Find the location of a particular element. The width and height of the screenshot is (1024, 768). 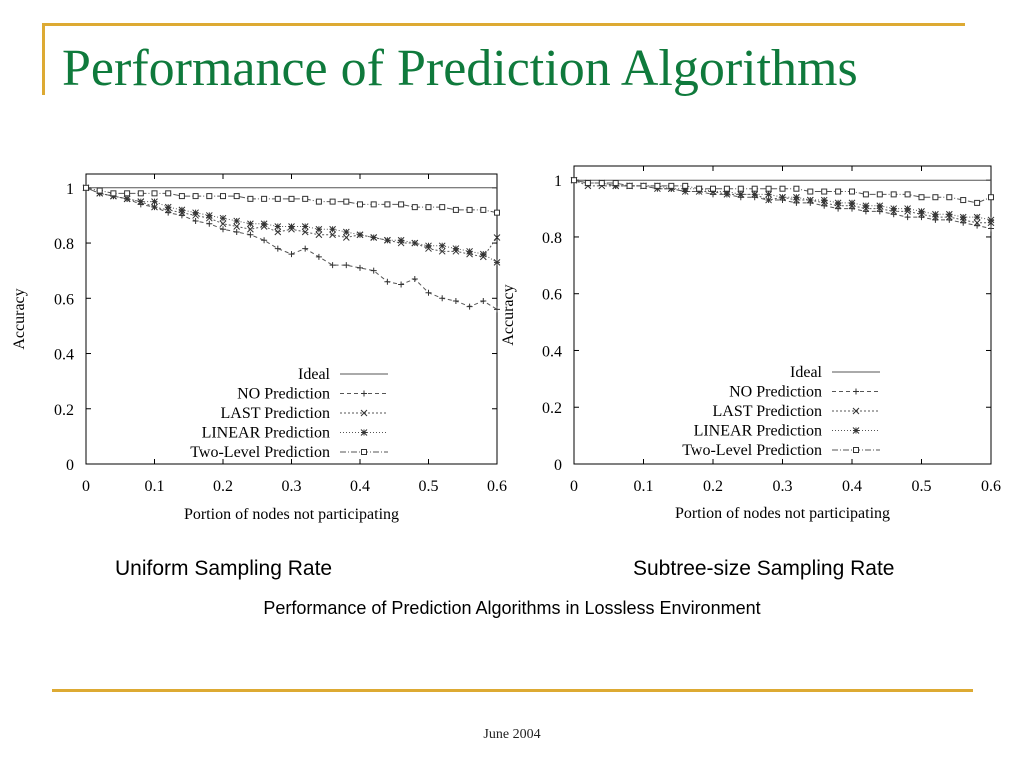

legend-label: Ideal is located at coordinates (806, 372).